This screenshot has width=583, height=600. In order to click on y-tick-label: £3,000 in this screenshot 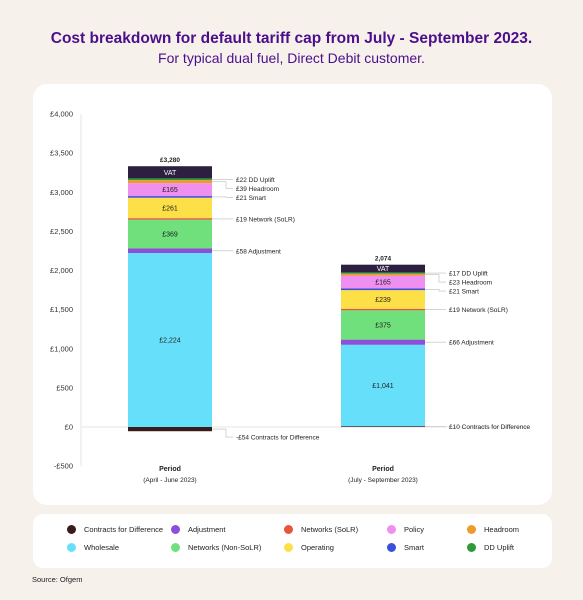, I will do `click(61, 192)`.